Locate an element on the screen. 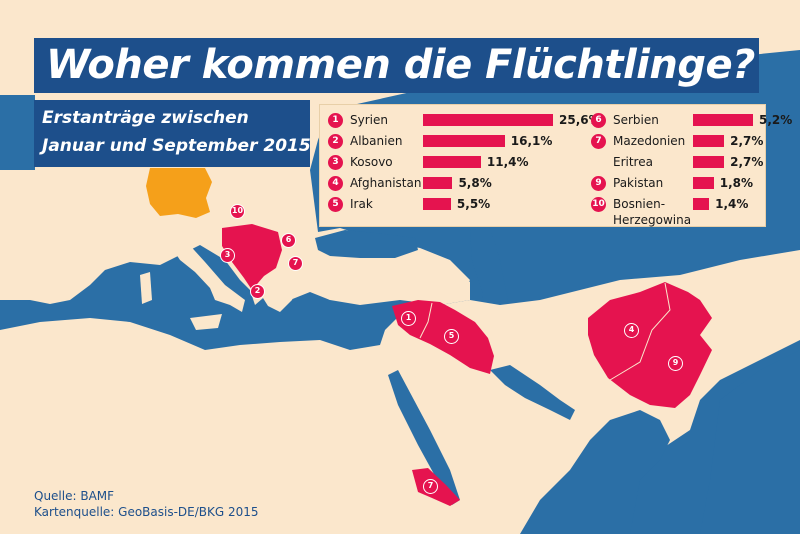  country-name: Bosnien- Herzegowina is located at coordinates (652, 212).